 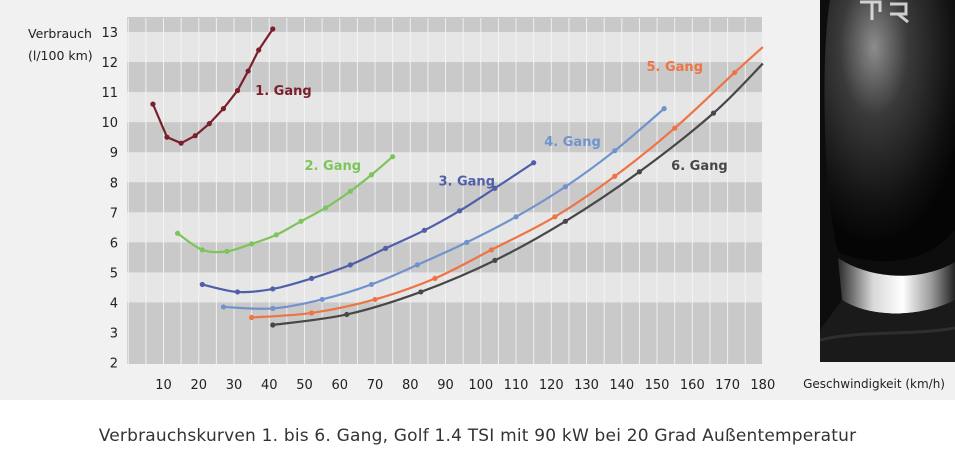 I want to click on x-tick-label: 70, so click(x=375, y=385).